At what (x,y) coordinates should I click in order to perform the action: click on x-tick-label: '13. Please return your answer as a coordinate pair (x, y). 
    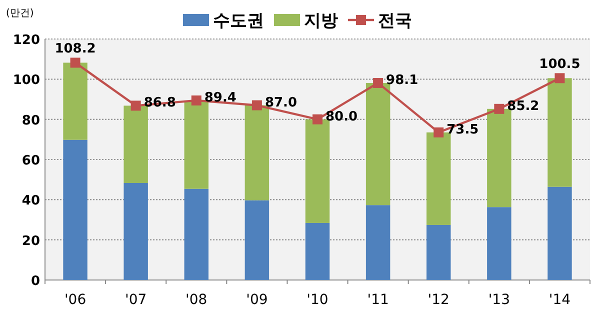
    Looking at the image, I should click on (499, 300).